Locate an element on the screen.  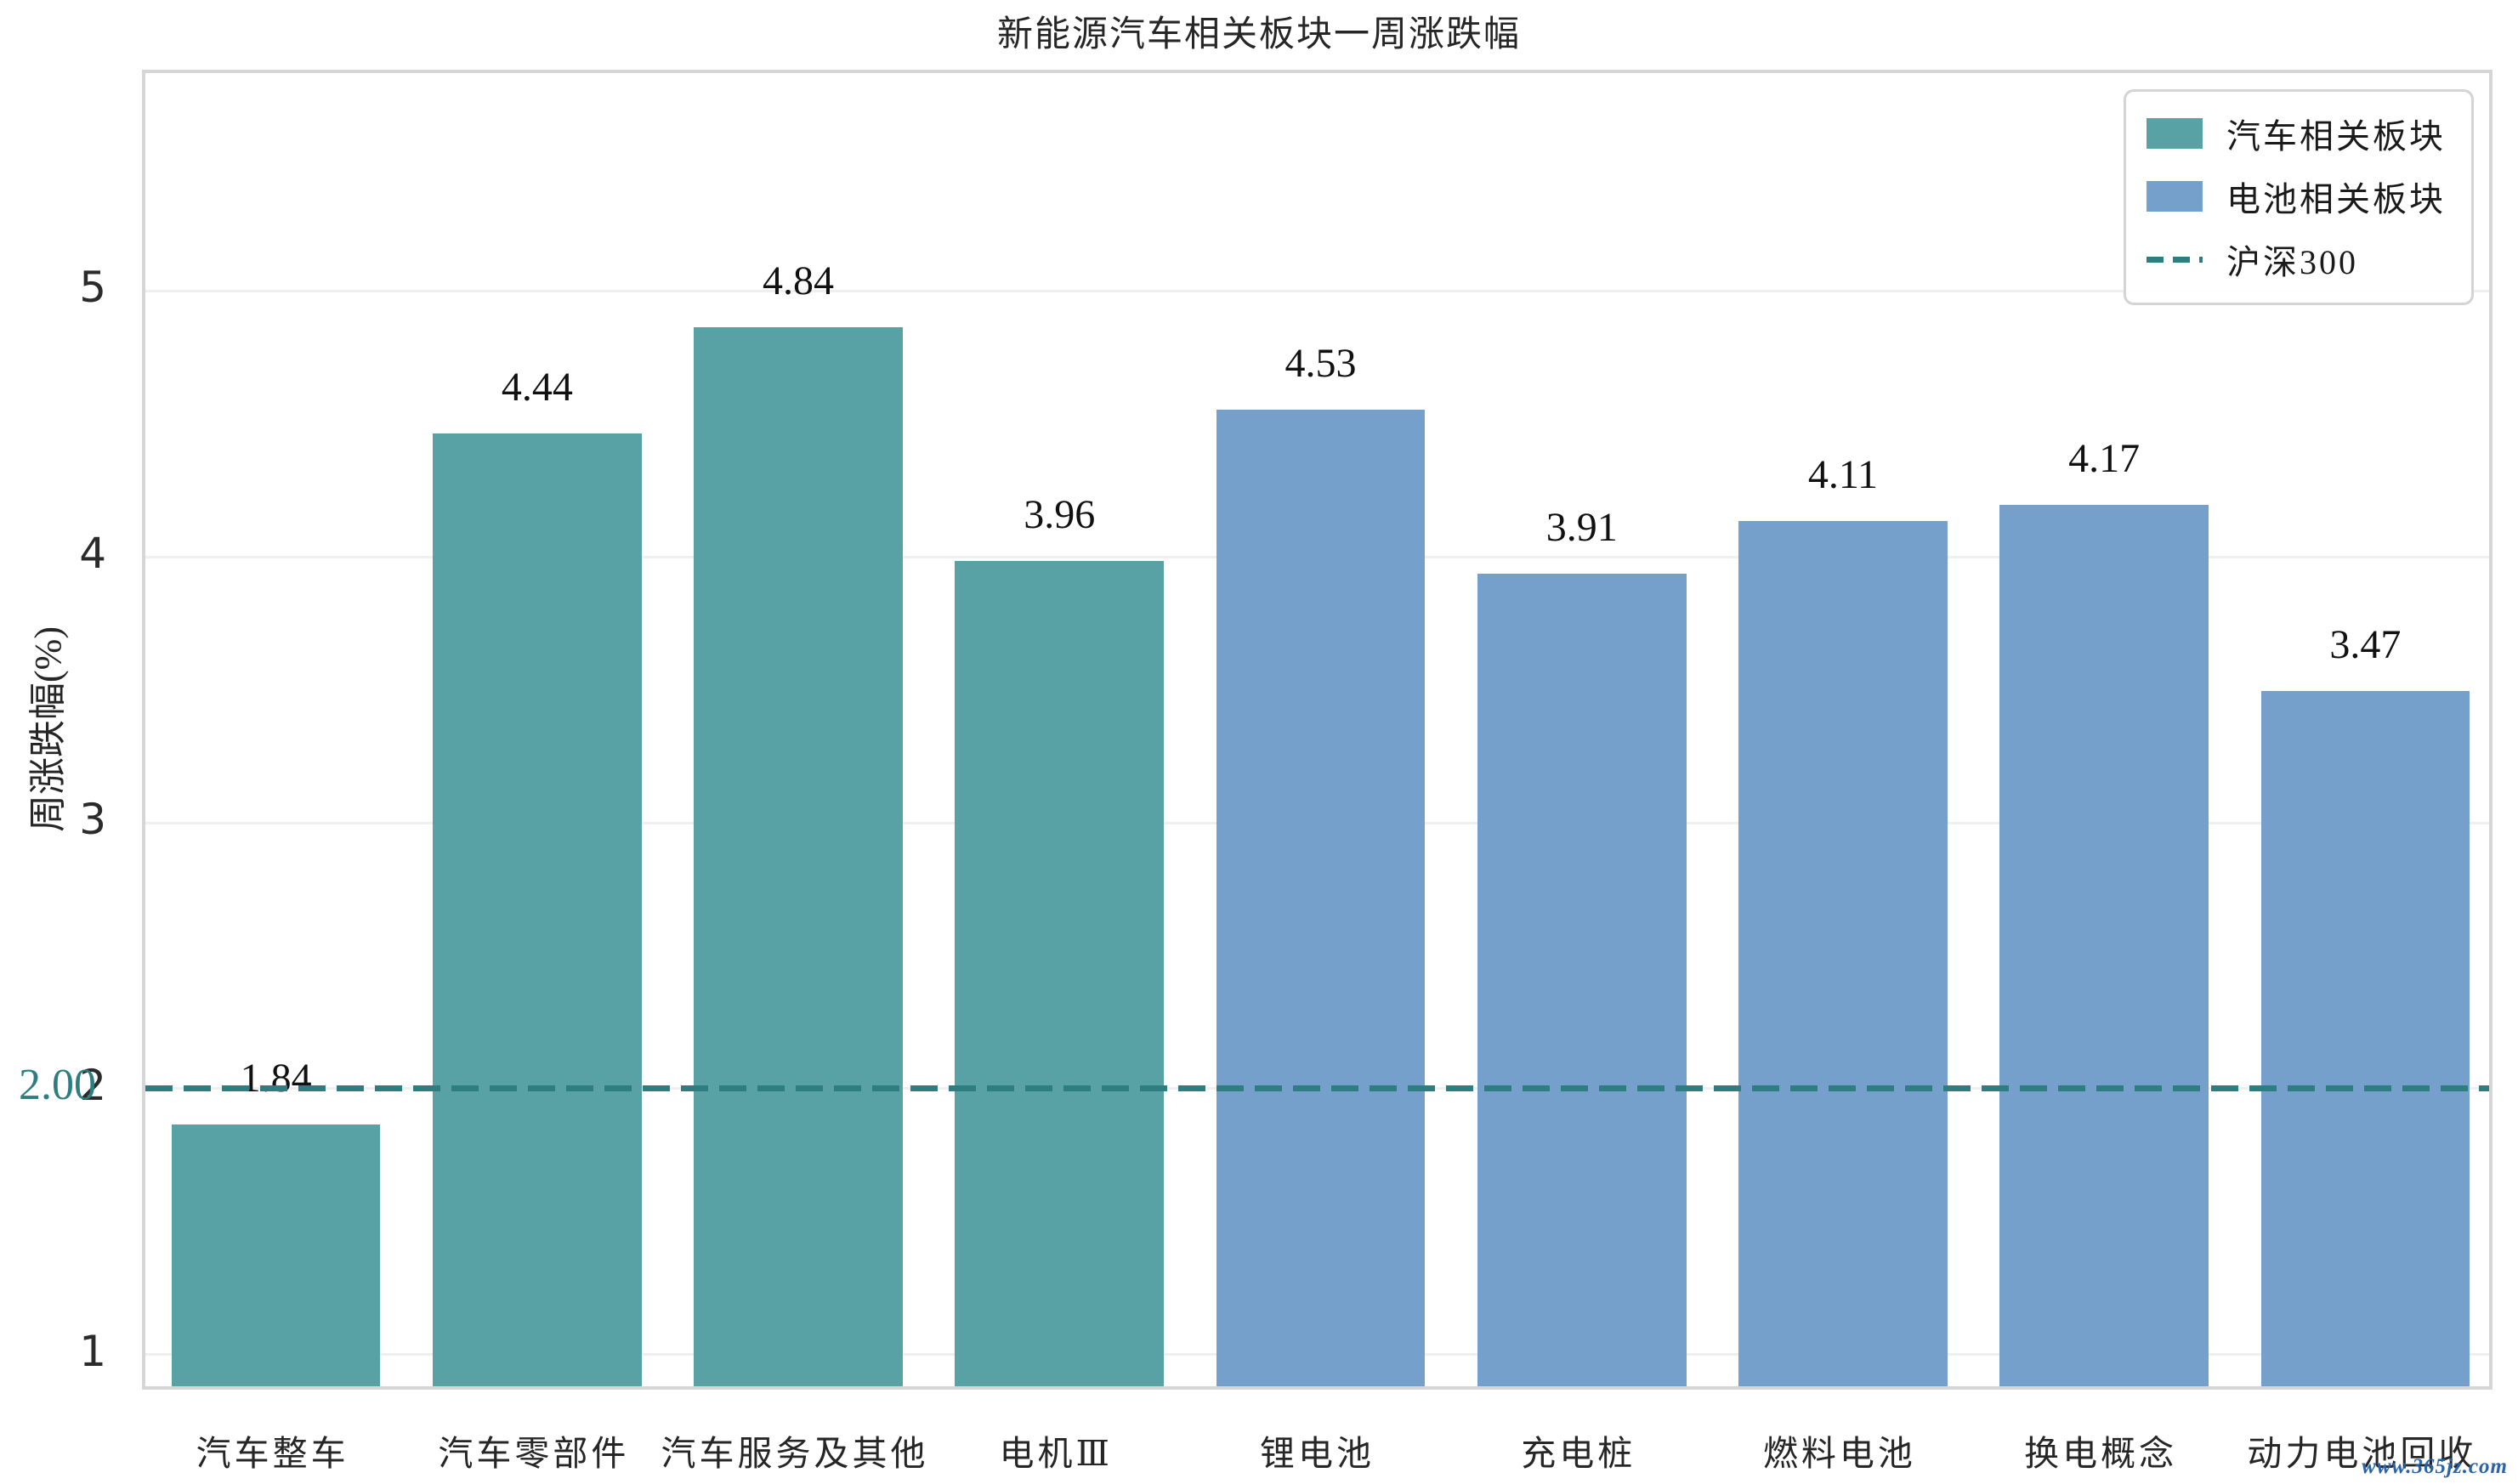
legend-row-battery-sector: 电池相关板块 is located at coordinates (2296, 196).